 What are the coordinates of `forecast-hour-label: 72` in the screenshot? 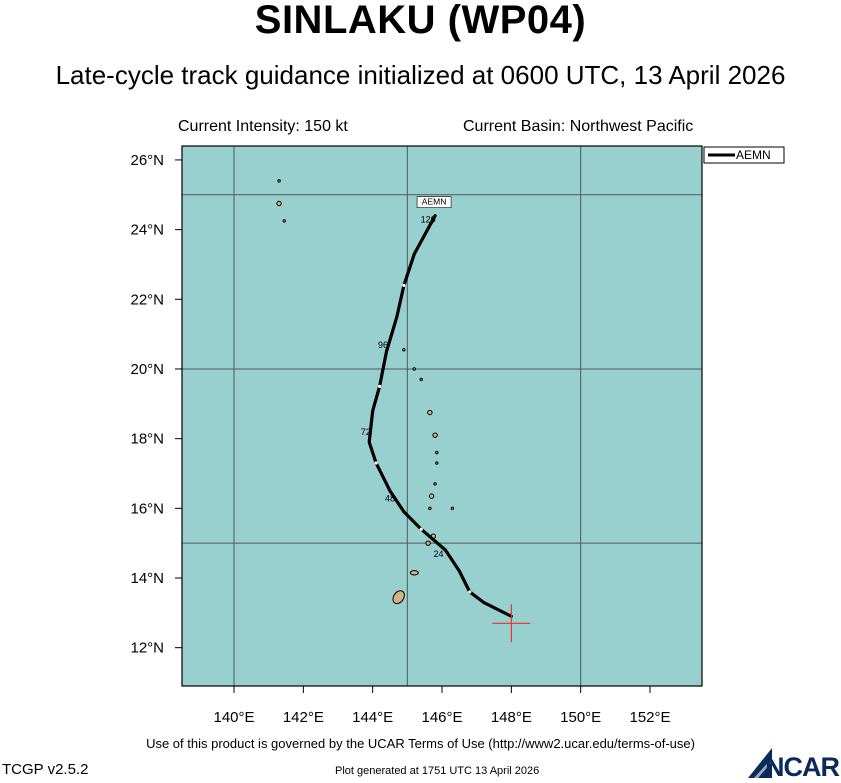 It's located at (366, 432).